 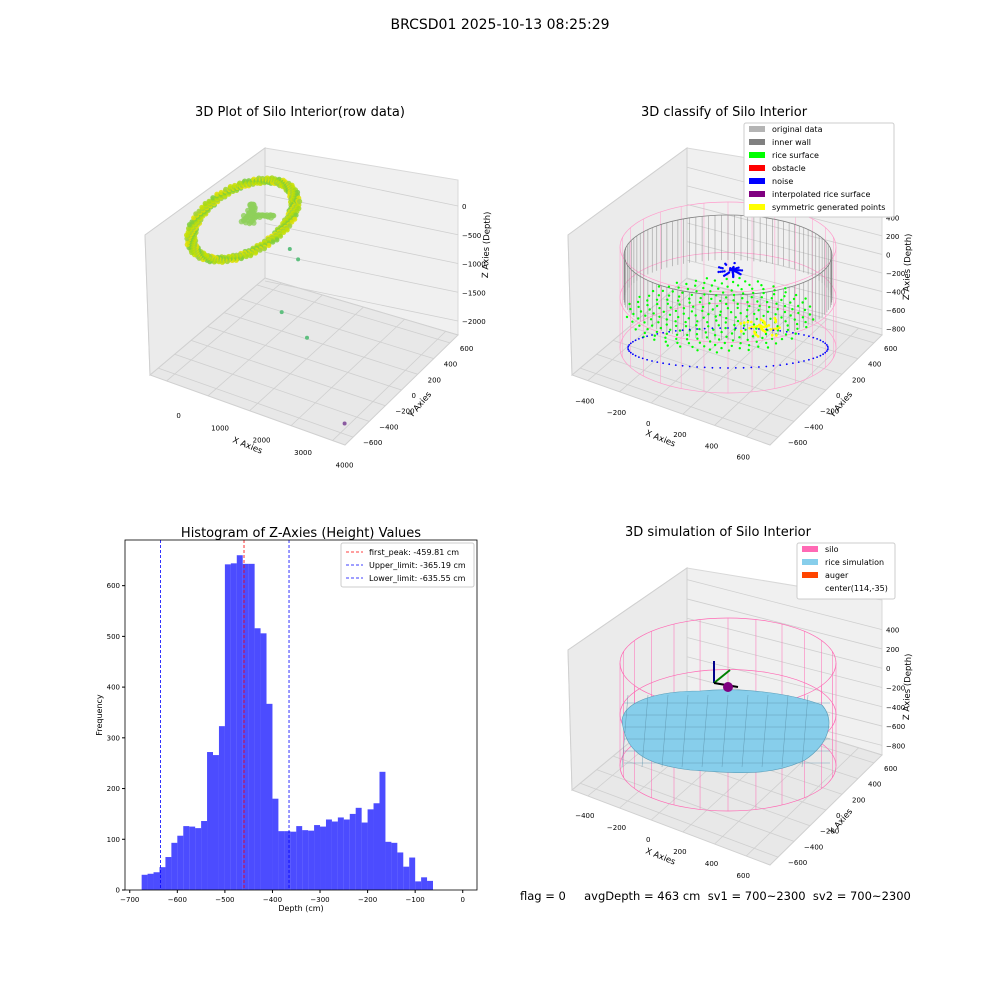 What do you see at coordinates (272, 900) in the screenshot?
I see `x-tick-label: −400` at bounding box center [272, 900].